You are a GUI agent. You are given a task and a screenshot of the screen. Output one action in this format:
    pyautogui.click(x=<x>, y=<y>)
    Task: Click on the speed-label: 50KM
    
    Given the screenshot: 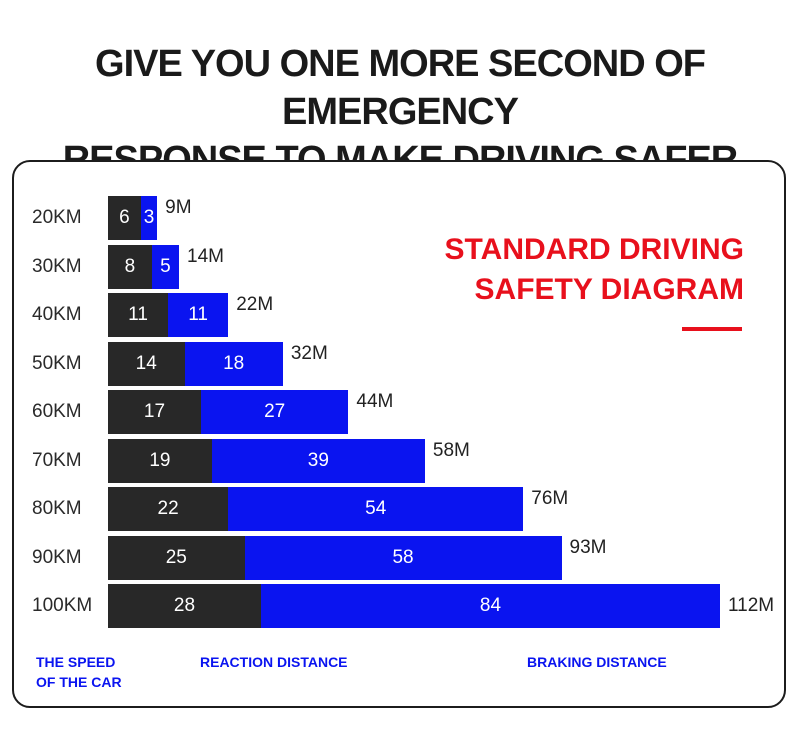 What is the action you would take?
    pyautogui.click(x=57, y=363)
    